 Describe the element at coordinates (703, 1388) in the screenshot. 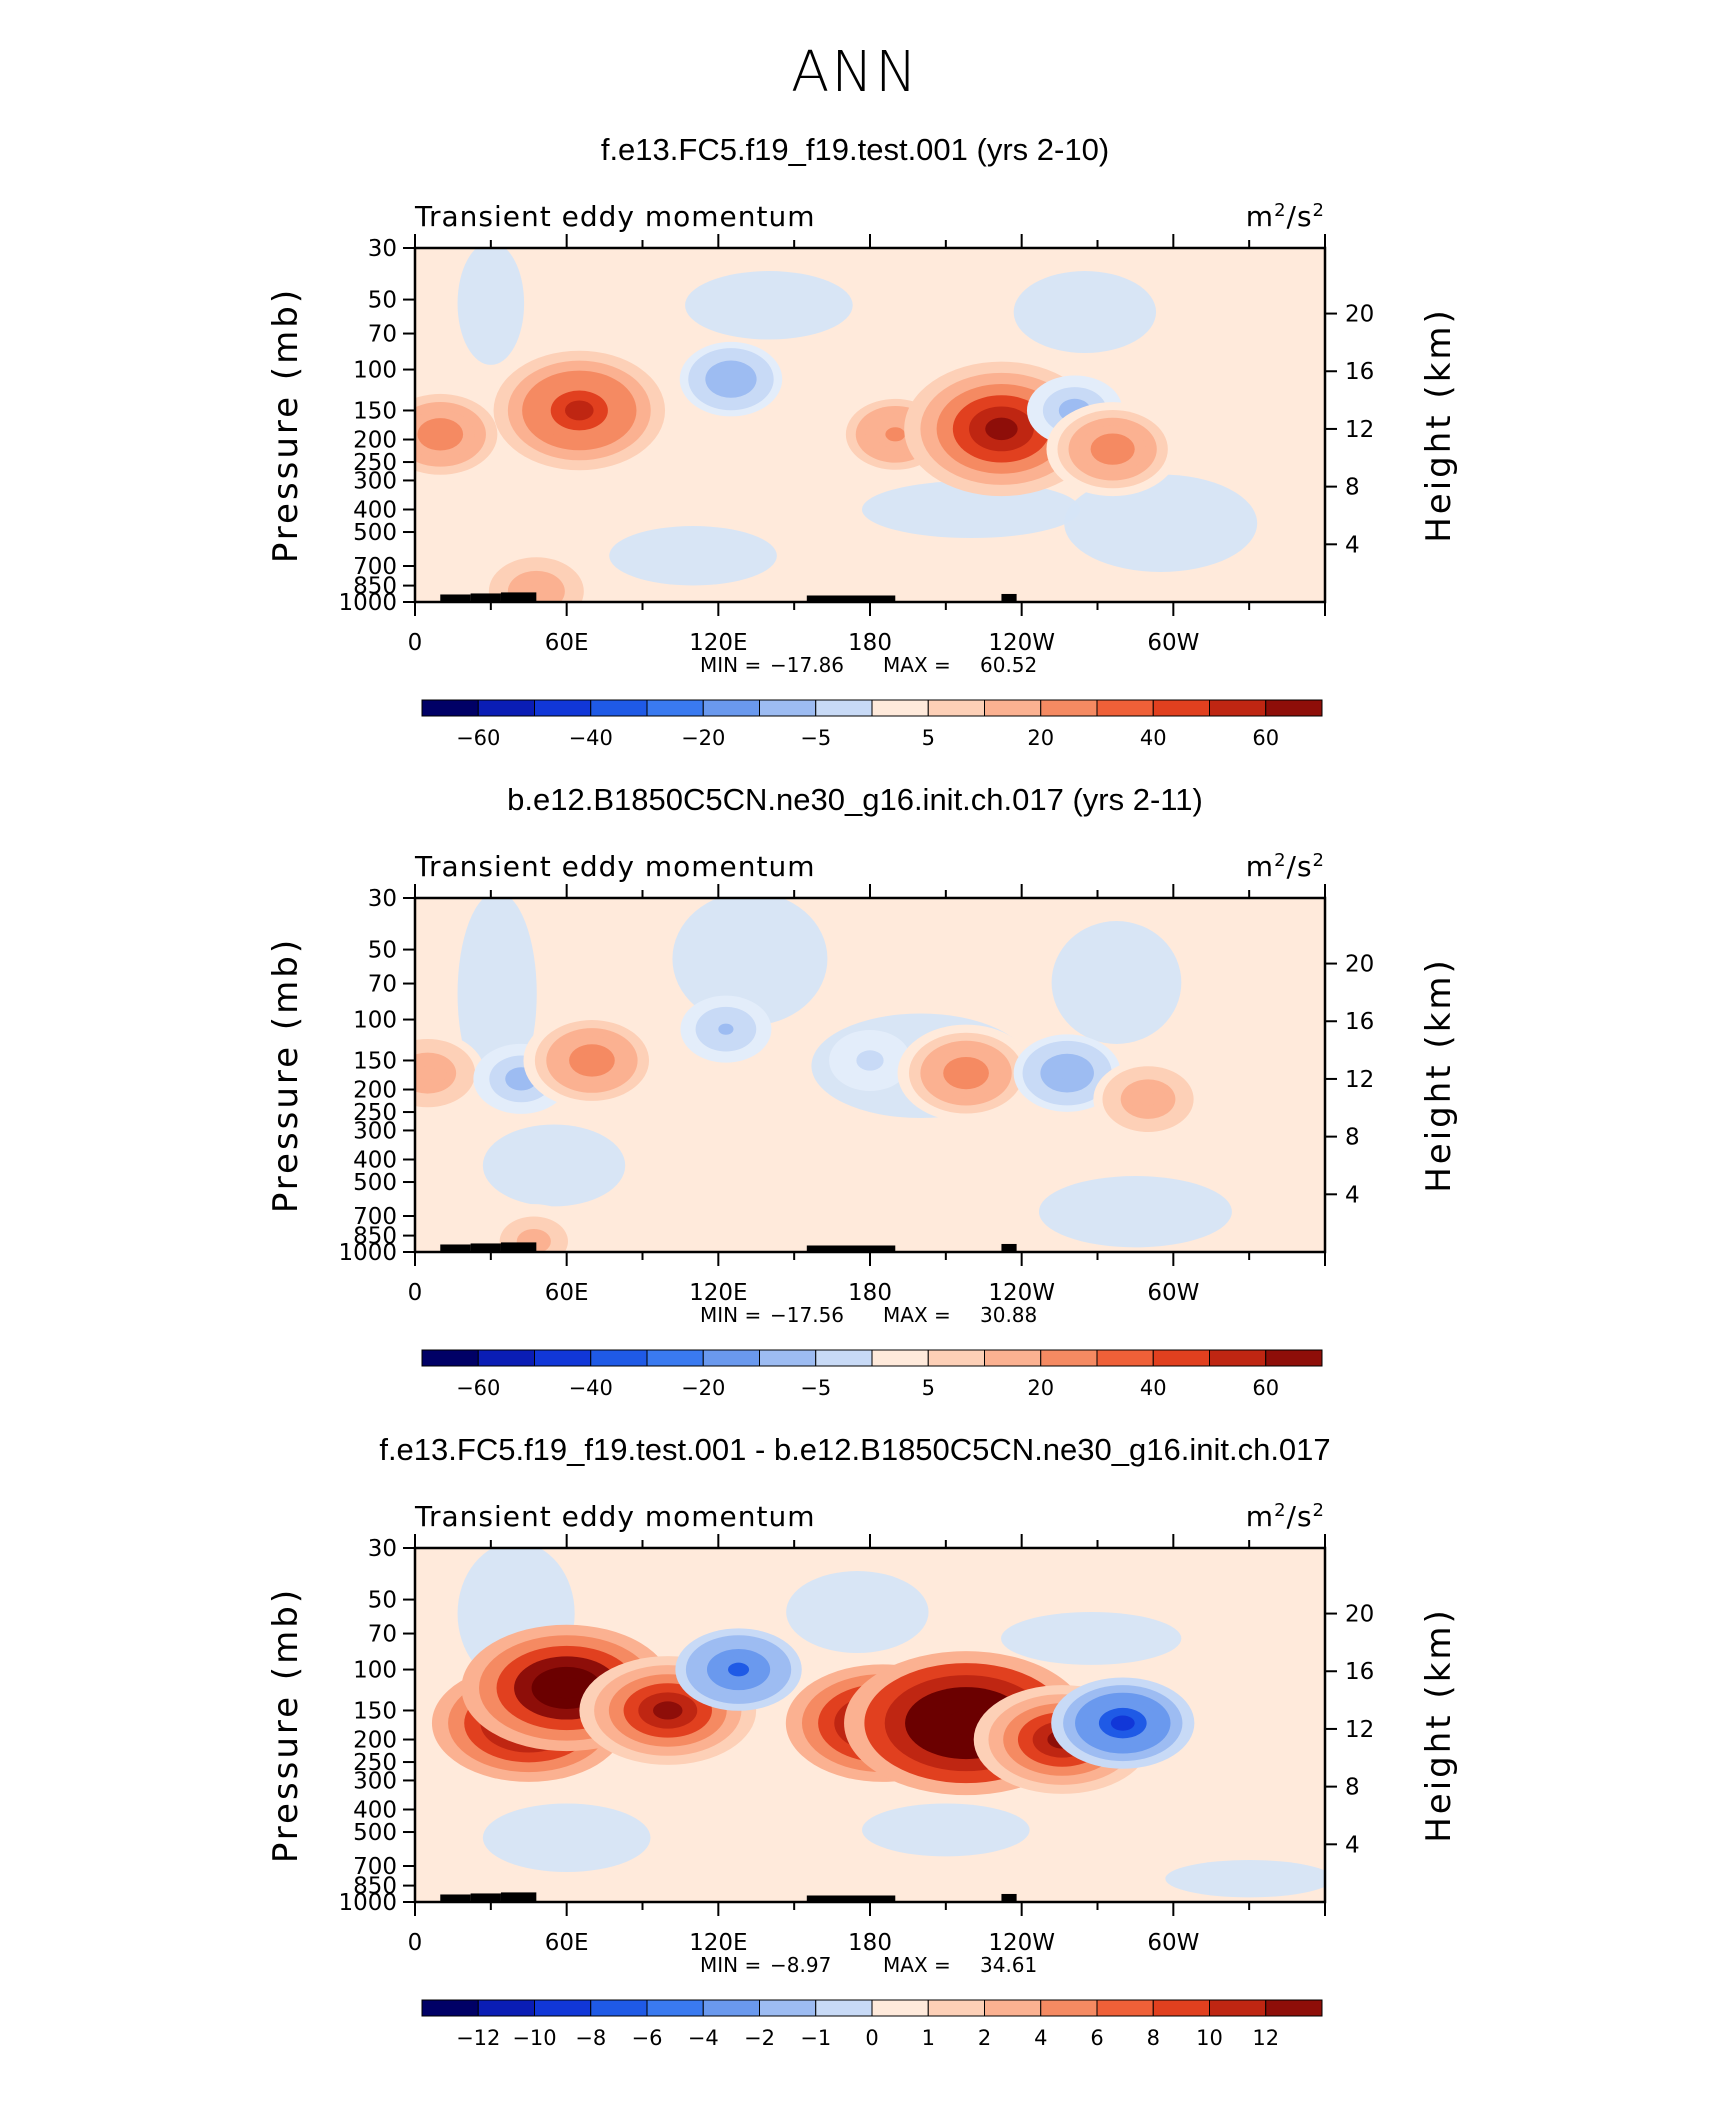

I see `colorbar-label: −20` at that location.